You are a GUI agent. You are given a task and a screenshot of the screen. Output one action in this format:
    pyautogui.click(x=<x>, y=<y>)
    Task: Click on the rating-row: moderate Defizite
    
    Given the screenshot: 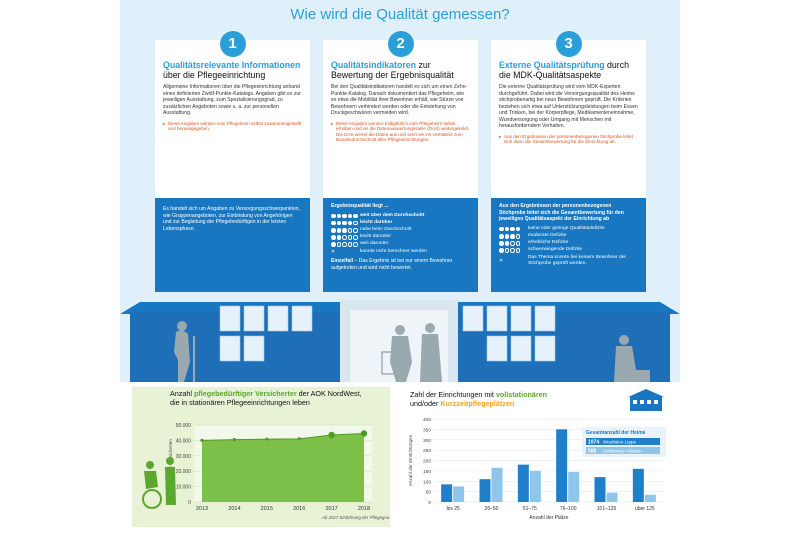 What is the action you would take?
    pyautogui.click(x=568, y=236)
    